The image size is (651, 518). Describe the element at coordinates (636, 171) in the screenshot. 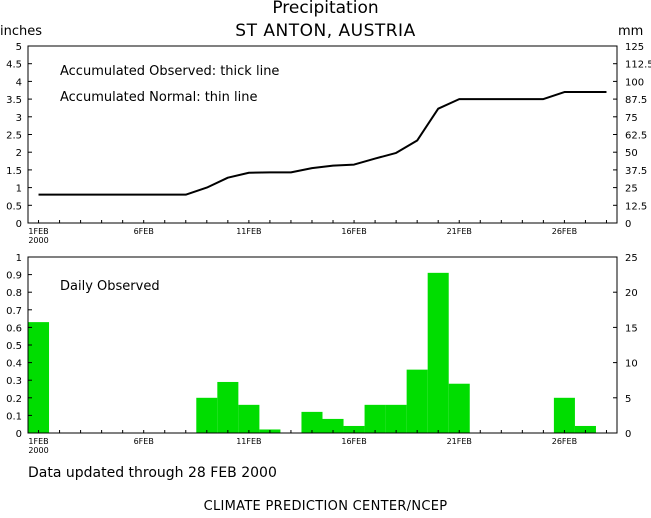

I see `y-tick-label-mm: 37.5` at that location.